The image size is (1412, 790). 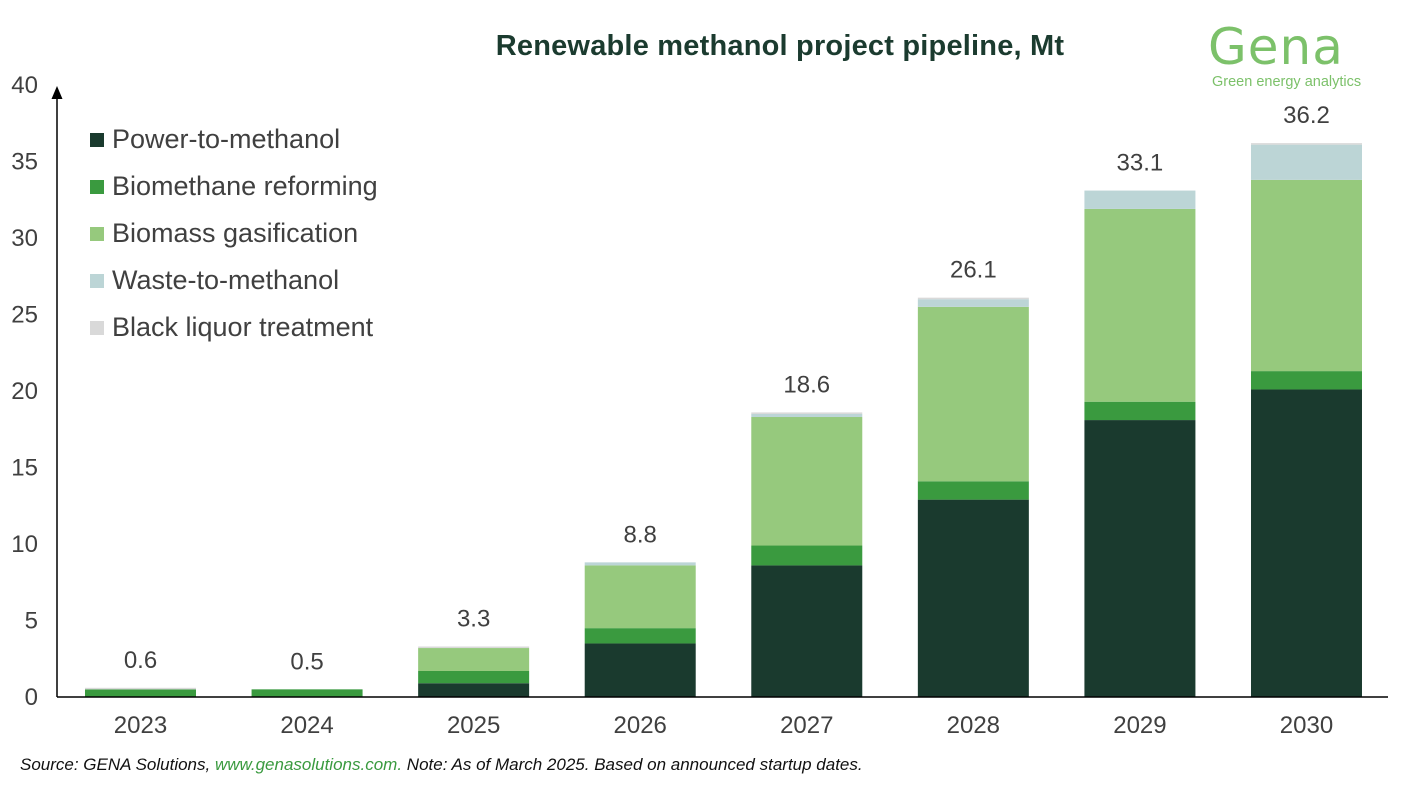 What do you see at coordinates (973, 298) in the screenshot?
I see `bar-black-liquor-treatment-2028` at bounding box center [973, 298].